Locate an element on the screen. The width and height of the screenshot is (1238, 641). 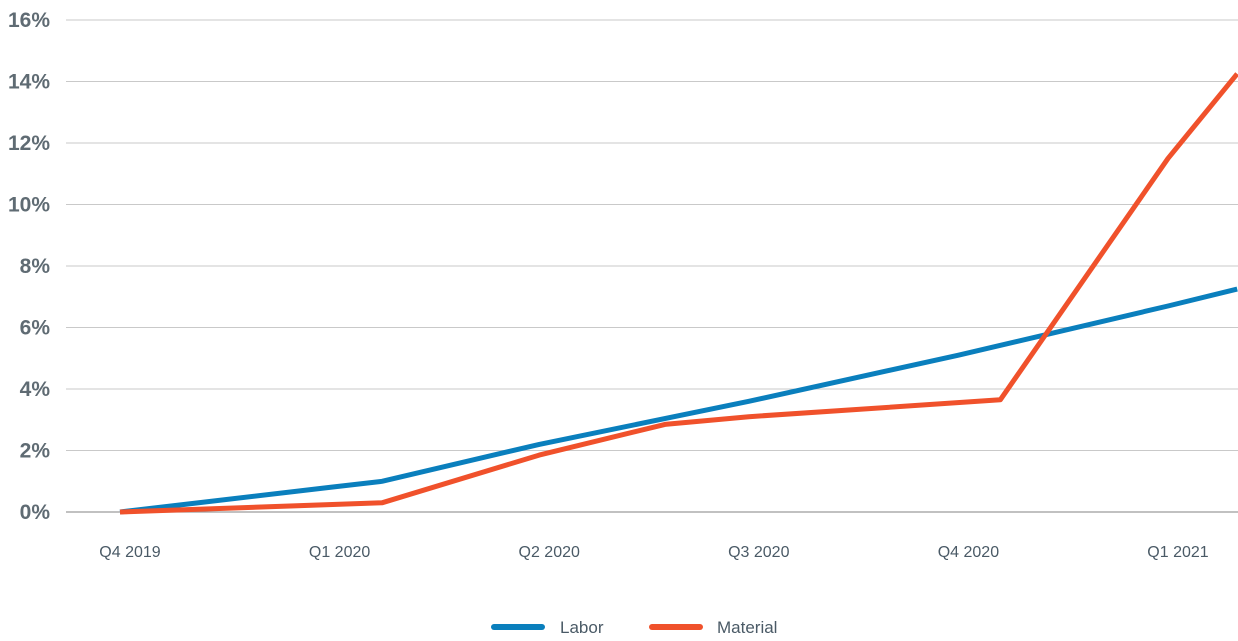
y-tick-label: 10% is located at coordinates (29, 205).